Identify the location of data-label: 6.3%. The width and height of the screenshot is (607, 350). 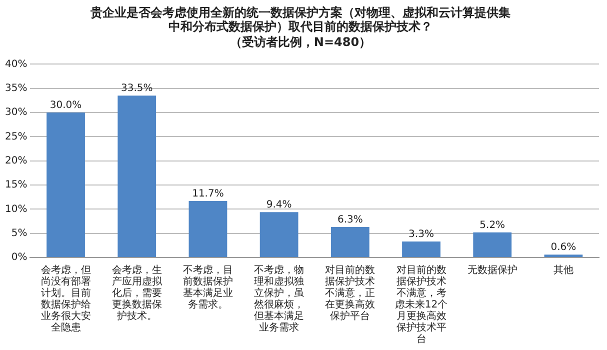
(350, 220).